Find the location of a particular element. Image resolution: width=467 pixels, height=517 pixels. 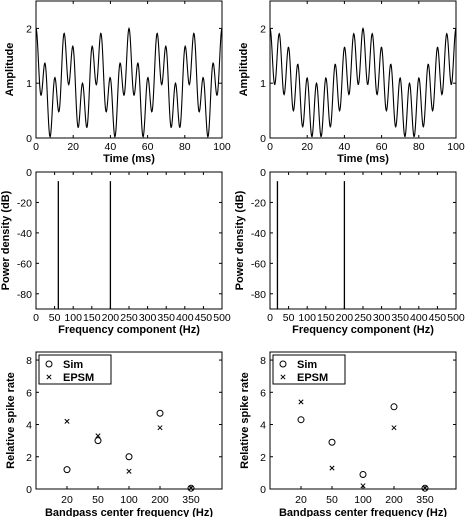

legend-epsm-marker is located at coordinates (49, 377).